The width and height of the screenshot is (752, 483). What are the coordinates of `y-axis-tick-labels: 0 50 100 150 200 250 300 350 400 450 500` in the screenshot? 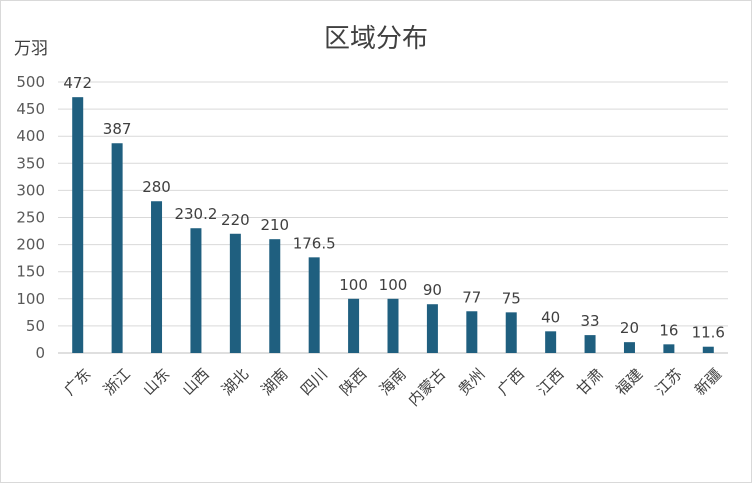 It's located at (30, 217).